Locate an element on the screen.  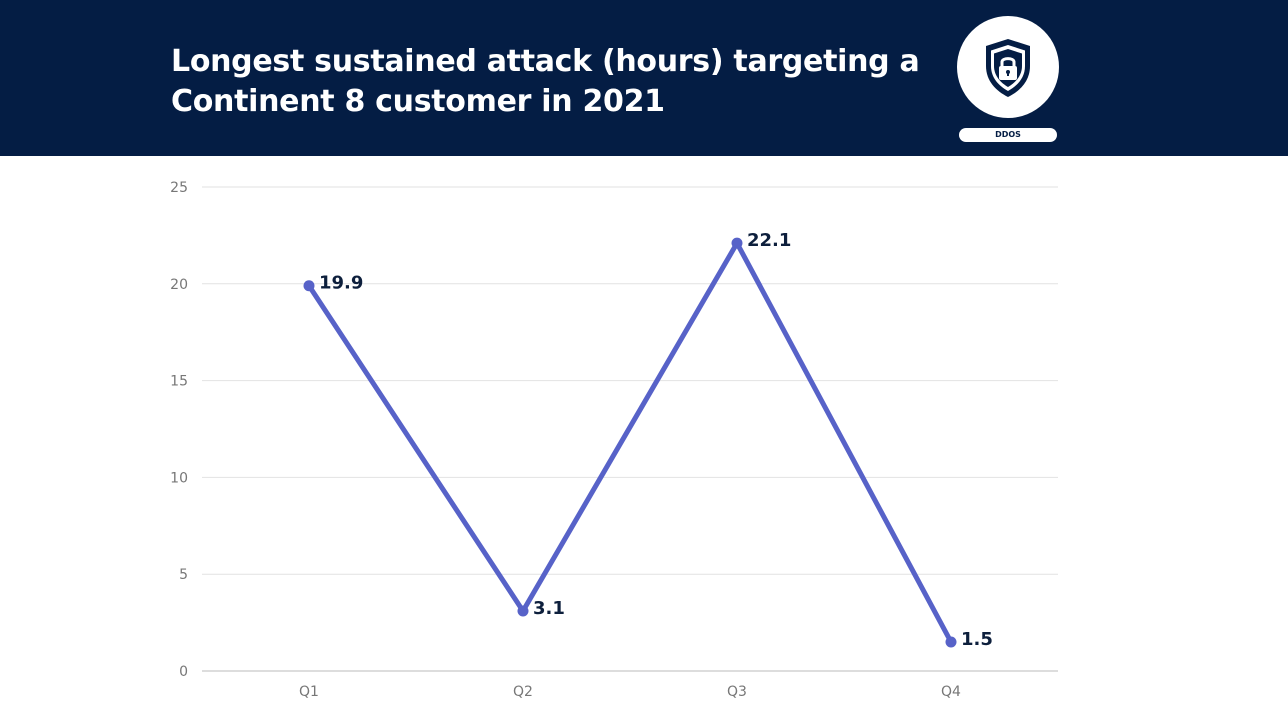
data-label: 22.1 is located at coordinates (769, 240).